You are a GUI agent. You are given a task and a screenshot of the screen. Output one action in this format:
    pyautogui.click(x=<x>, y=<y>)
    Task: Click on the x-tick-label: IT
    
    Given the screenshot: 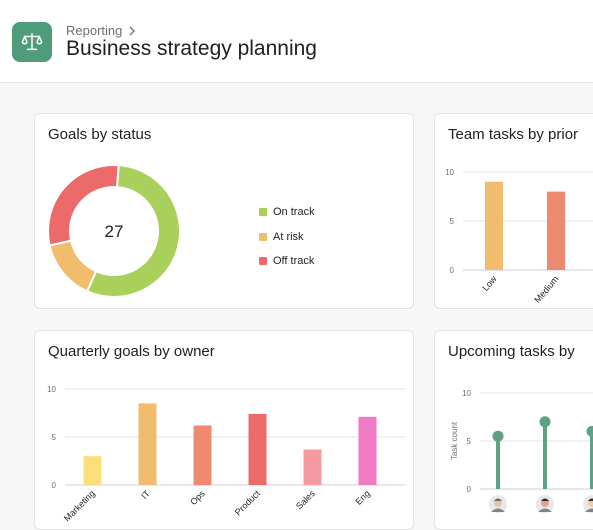 What is the action you would take?
    pyautogui.click(x=145, y=494)
    